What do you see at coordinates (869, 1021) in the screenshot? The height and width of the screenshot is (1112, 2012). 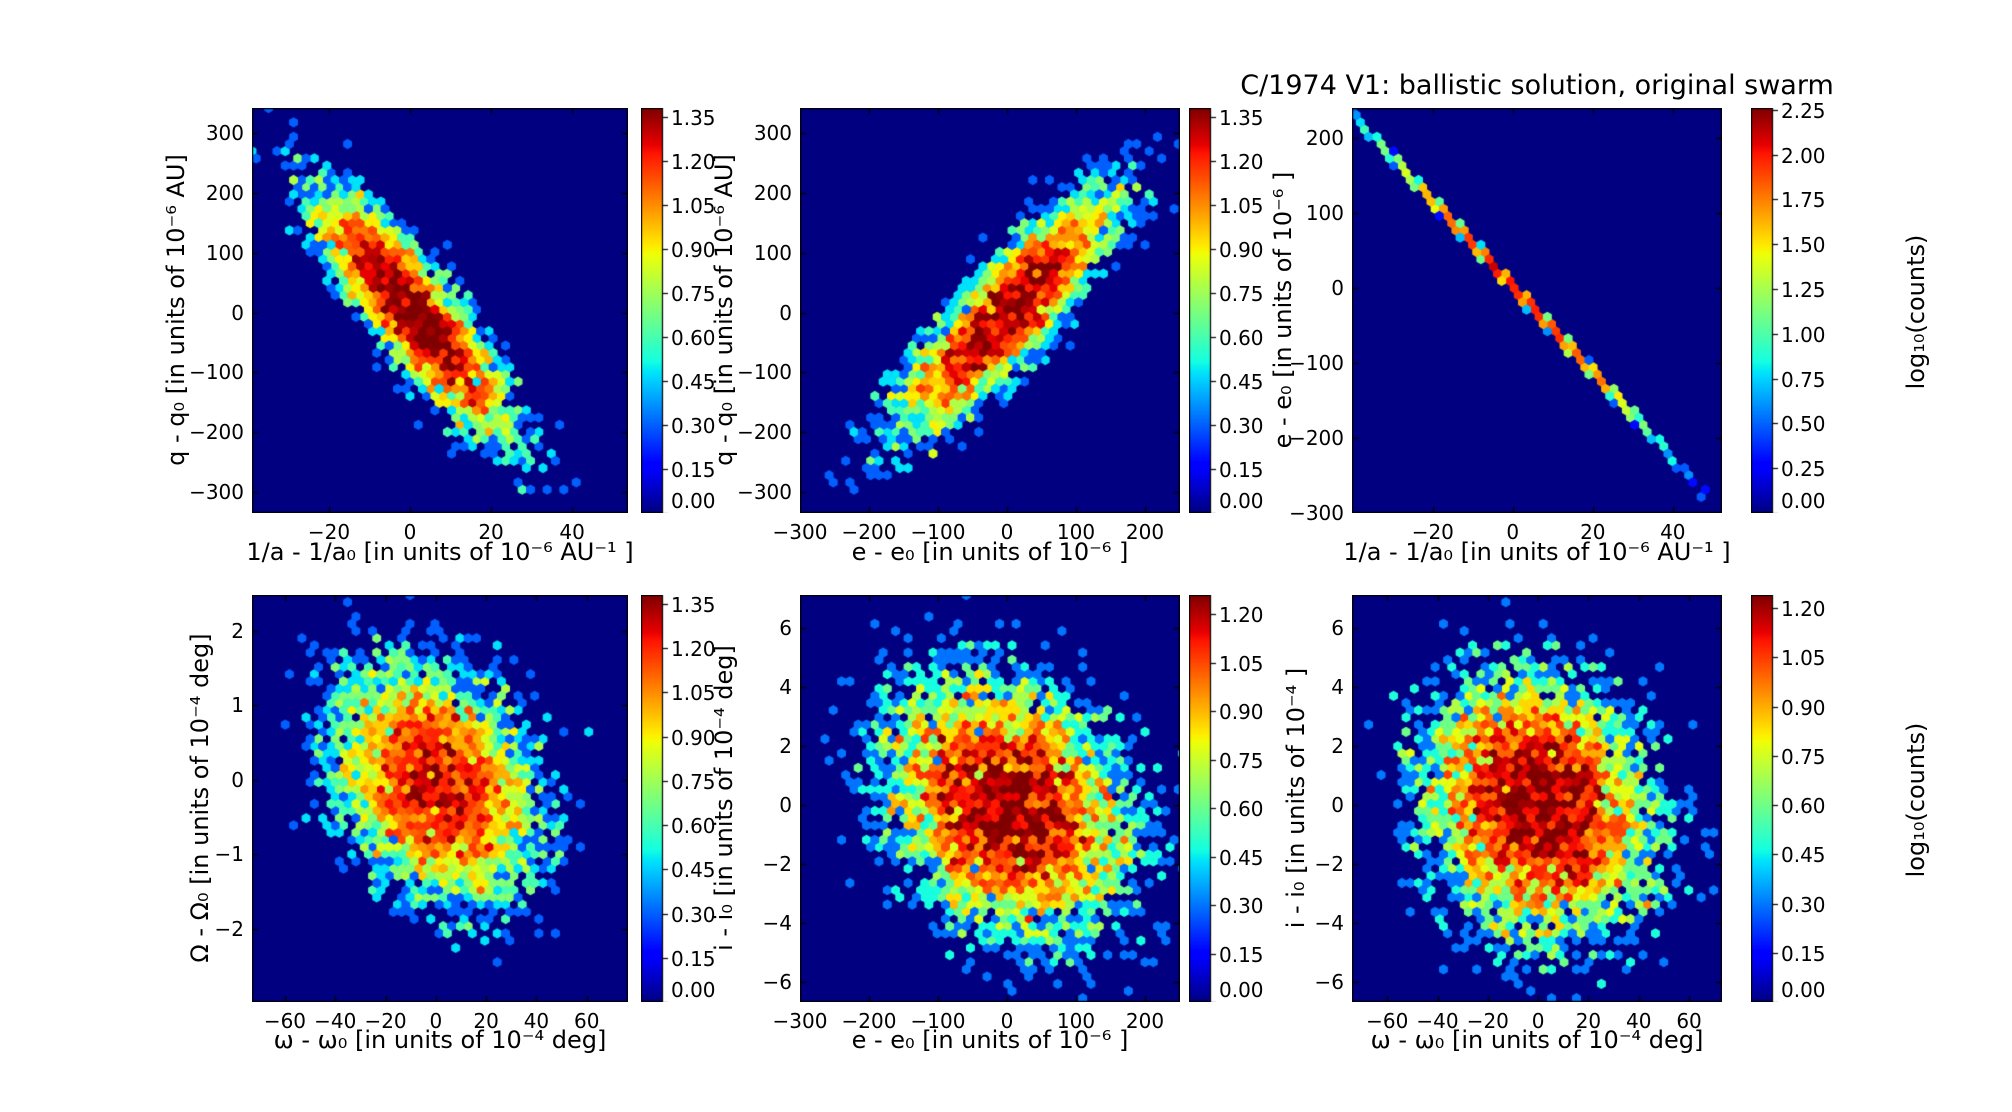 I see `x-tick-label: −200` at bounding box center [869, 1021].